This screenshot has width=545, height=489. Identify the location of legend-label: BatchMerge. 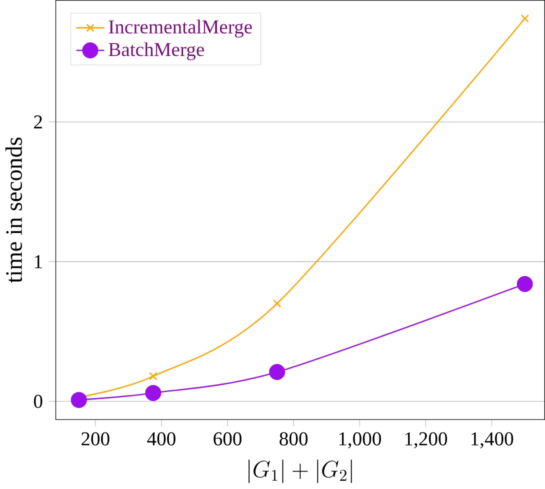
(156, 51).